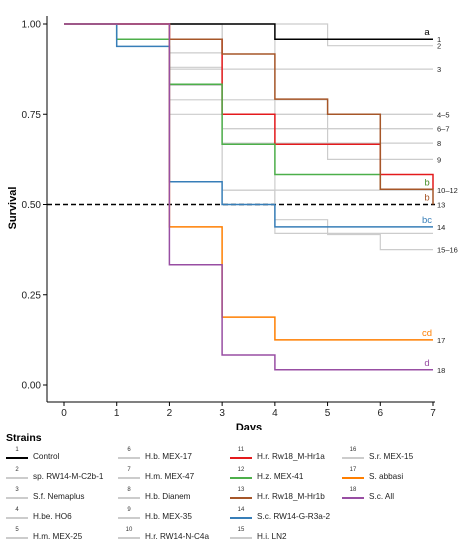 This screenshot has width=463, height=550. What do you see at coordinates (17, 476) in the screenshot?
I see `legend-key-2: 2` at bounding box center [17, 476].